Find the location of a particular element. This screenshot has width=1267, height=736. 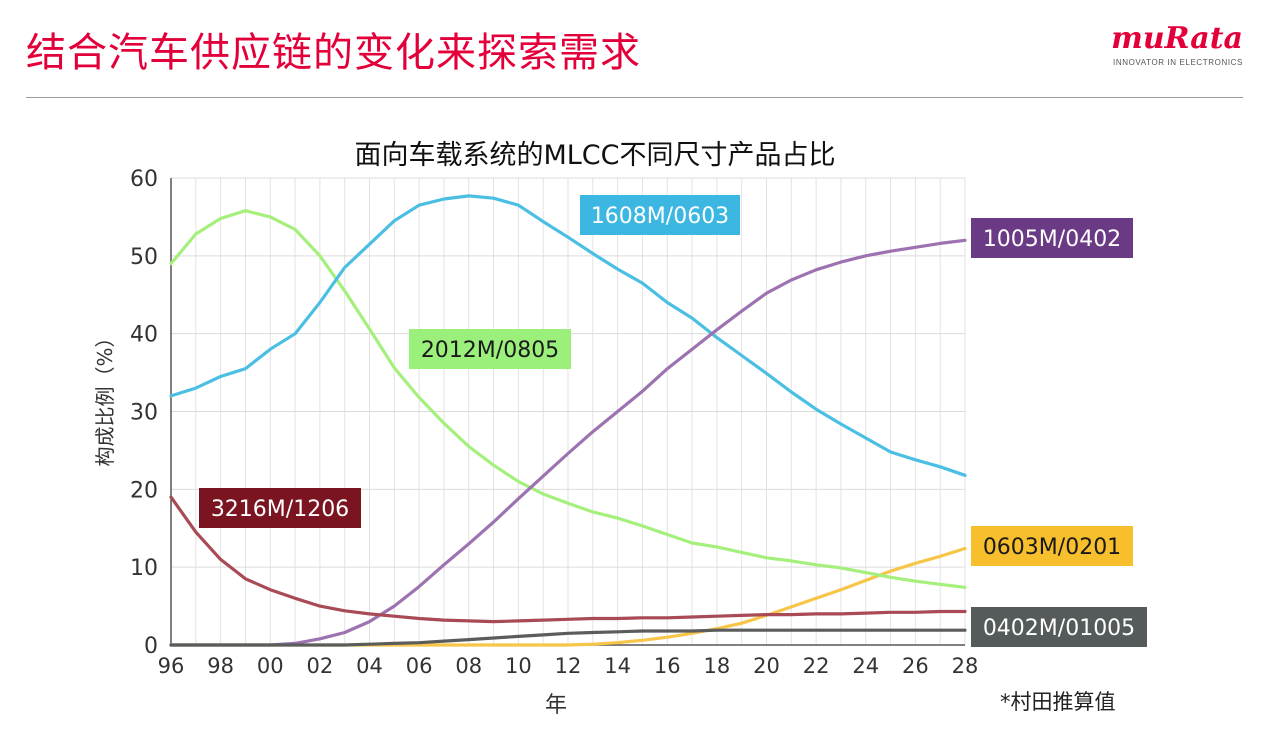

header-divider is located at coordinates (634, 97).